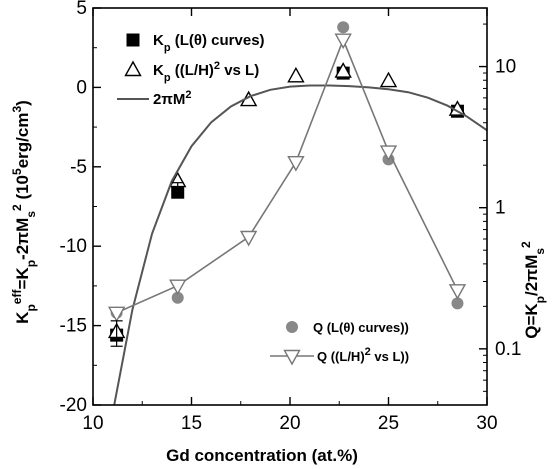 The height and width of the screenshot is (469, 555). Describe the element at coordinates (22, 103) in the screenshot. I see `title-part: )` at that location.